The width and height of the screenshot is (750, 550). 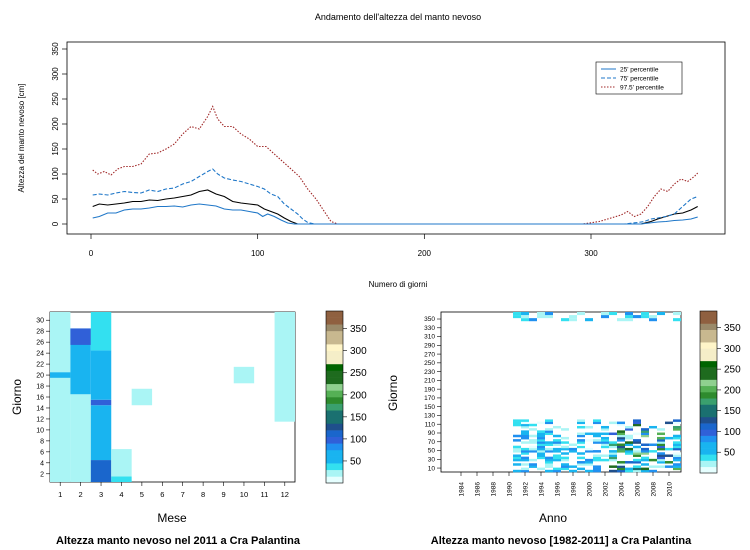 I want to click on hm2-x-tick-label: 1990, so click(x=510, y=489).